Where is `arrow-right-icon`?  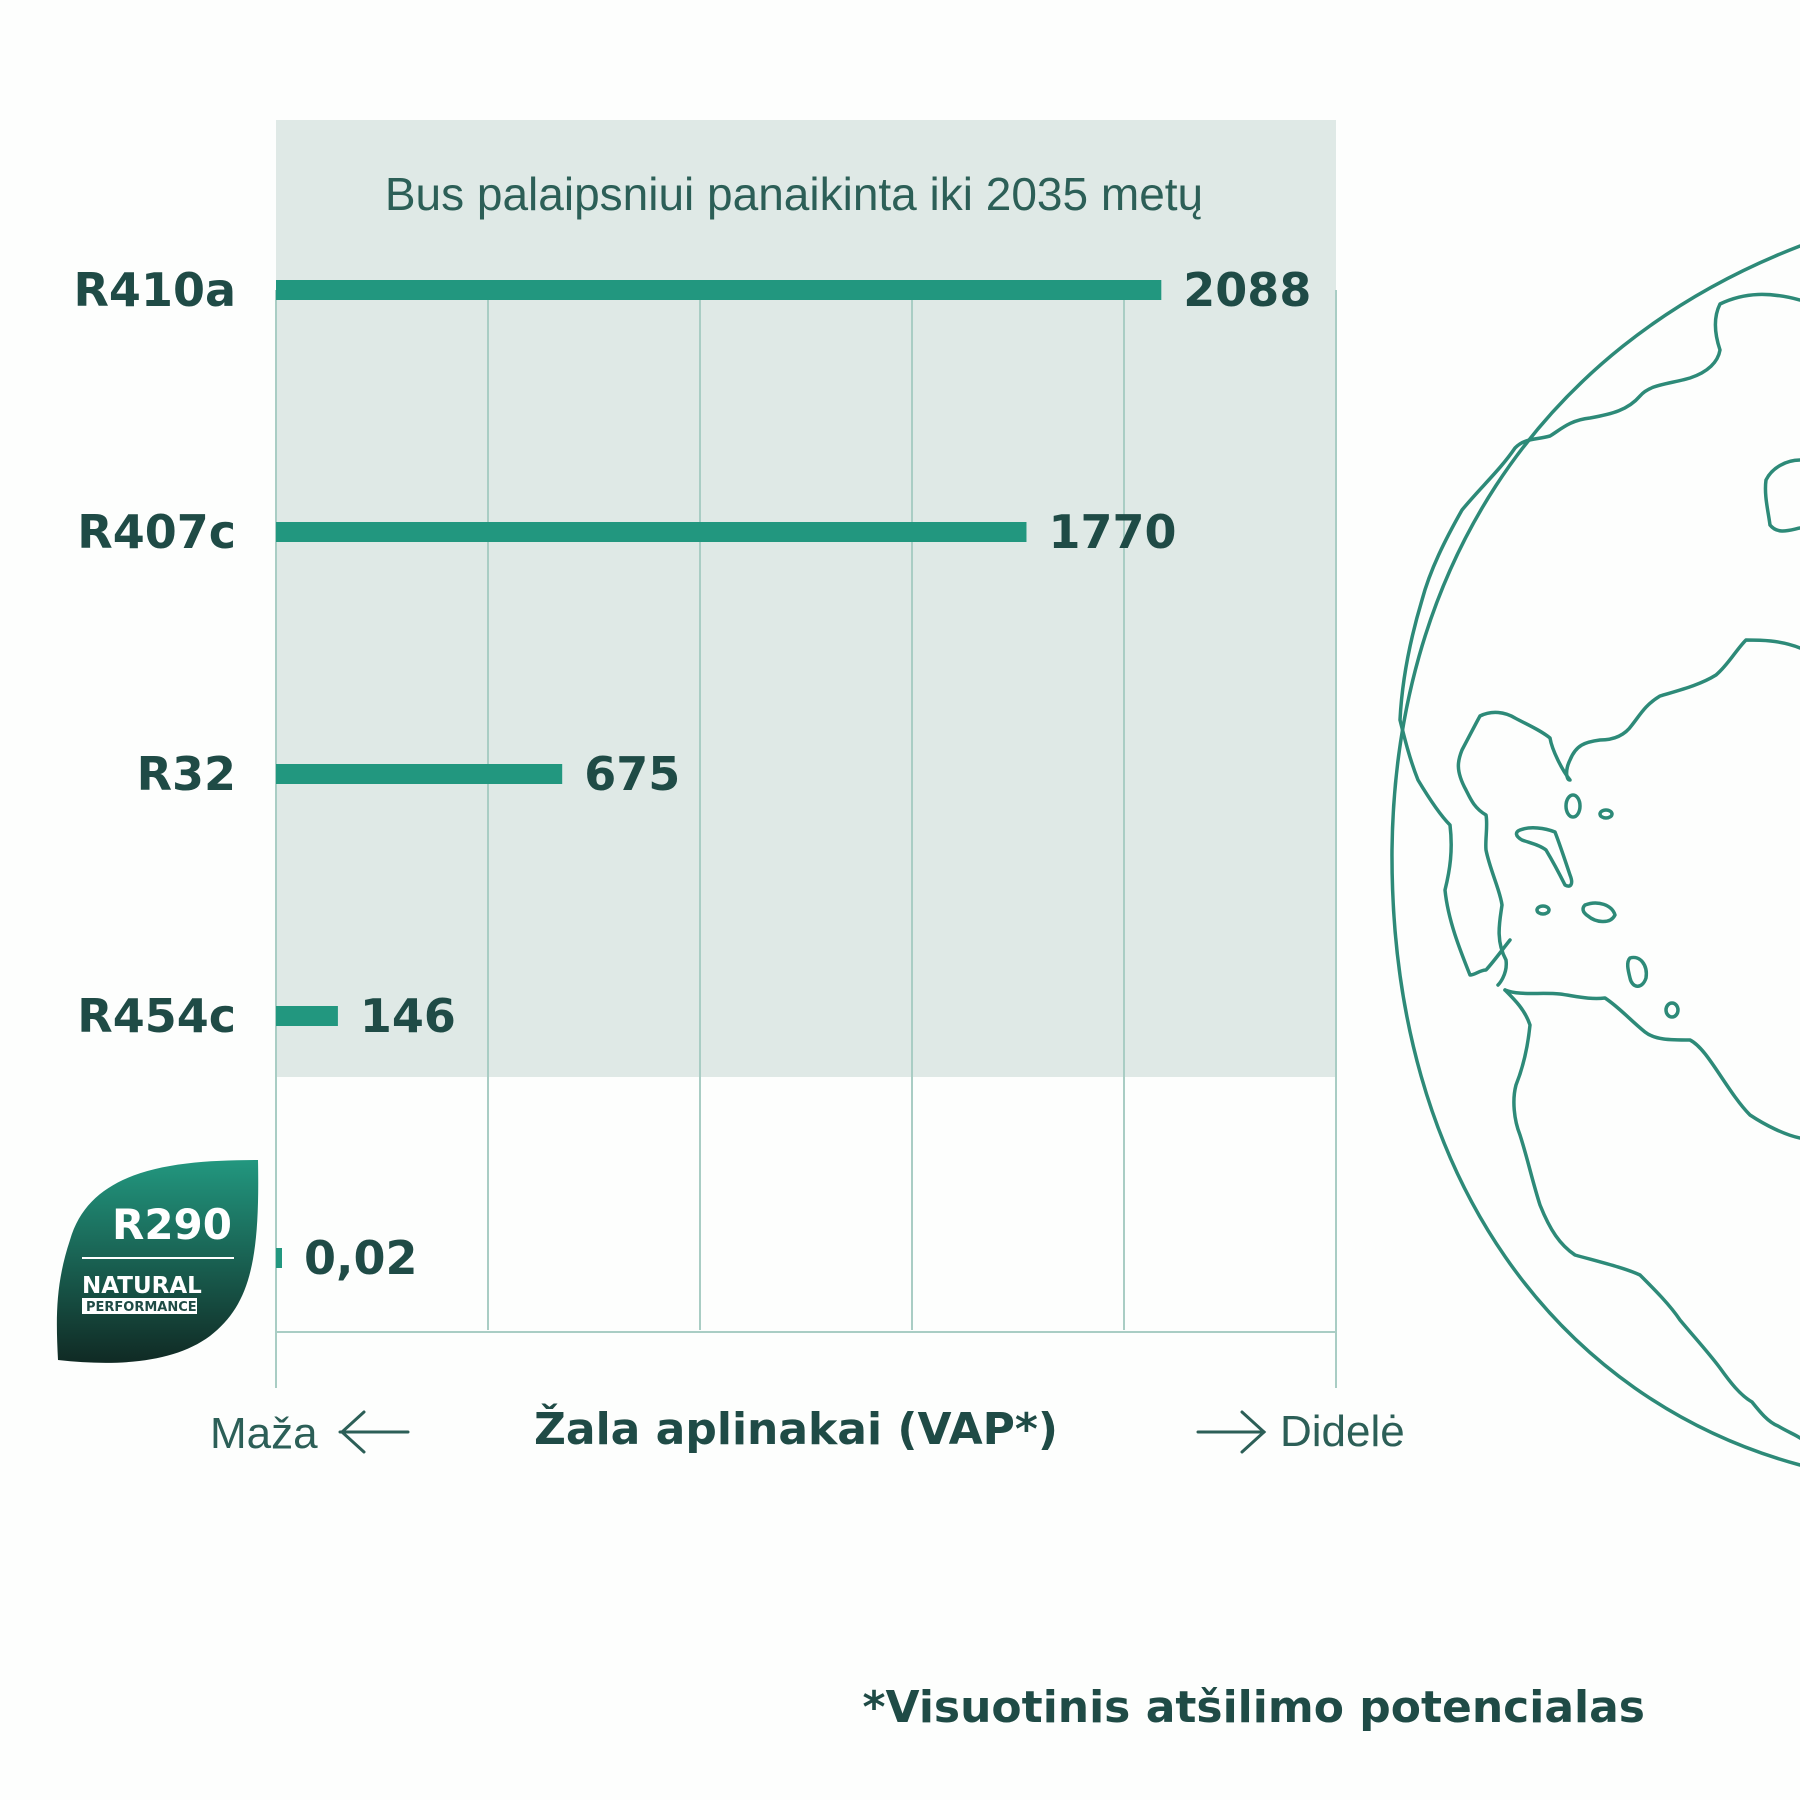 arrow-right-icon is located at coordinates (1231, 1432).